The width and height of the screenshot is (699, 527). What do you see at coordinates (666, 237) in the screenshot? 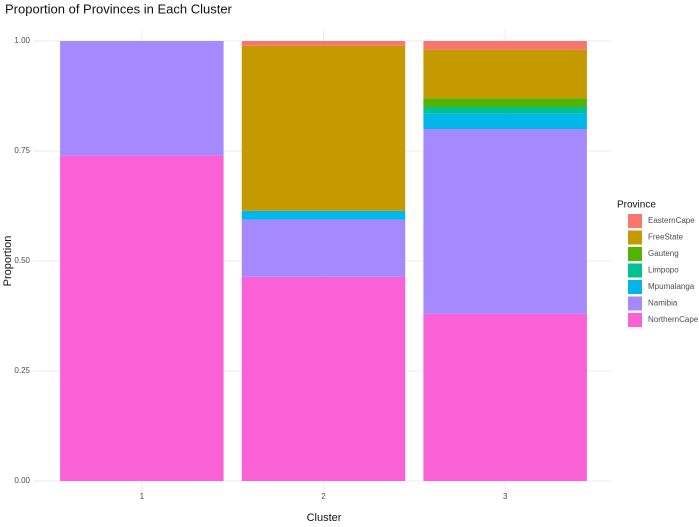
I see `legend-label: FreeState` at bounding box center [666, 237].